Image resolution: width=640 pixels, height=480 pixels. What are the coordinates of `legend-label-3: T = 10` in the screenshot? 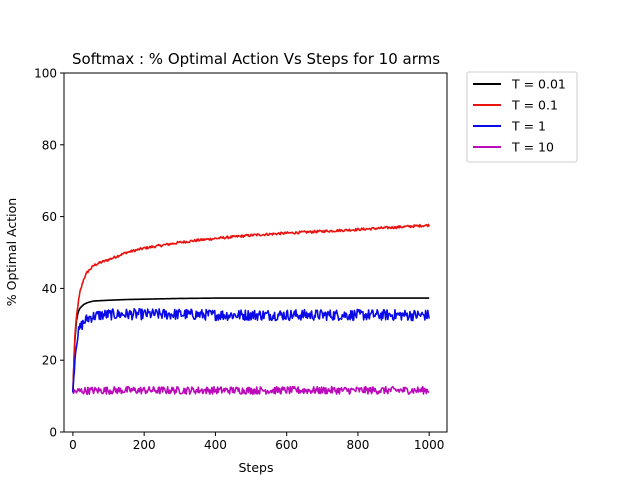 It's located at (532, 147).